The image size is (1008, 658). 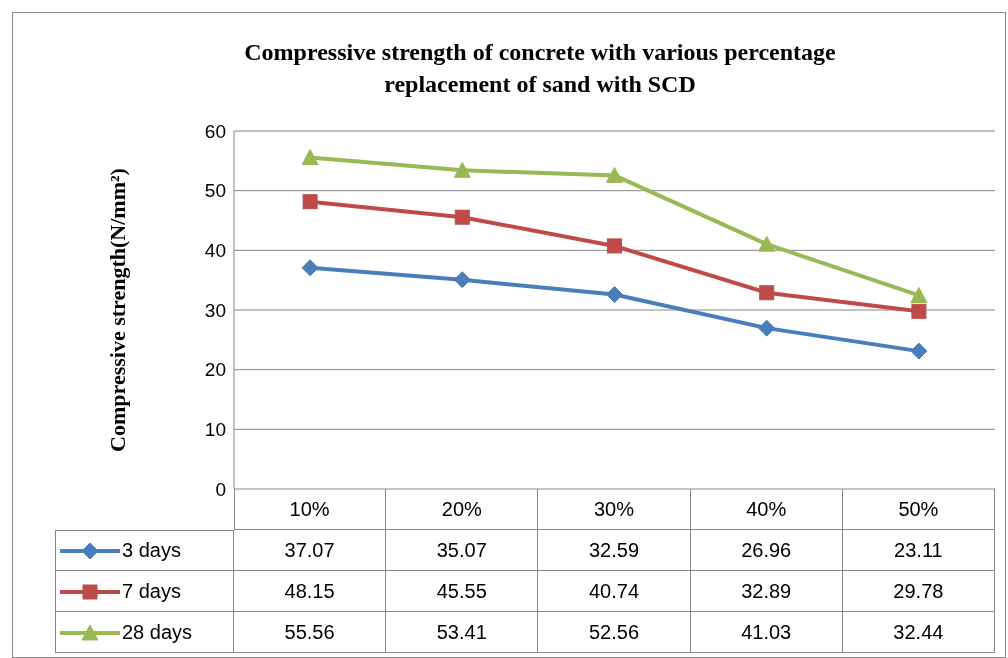 What do you see at coordinates (766, 632) in the screenshot?
I see `data-label: 41.03` at bounding box center [766, 632].